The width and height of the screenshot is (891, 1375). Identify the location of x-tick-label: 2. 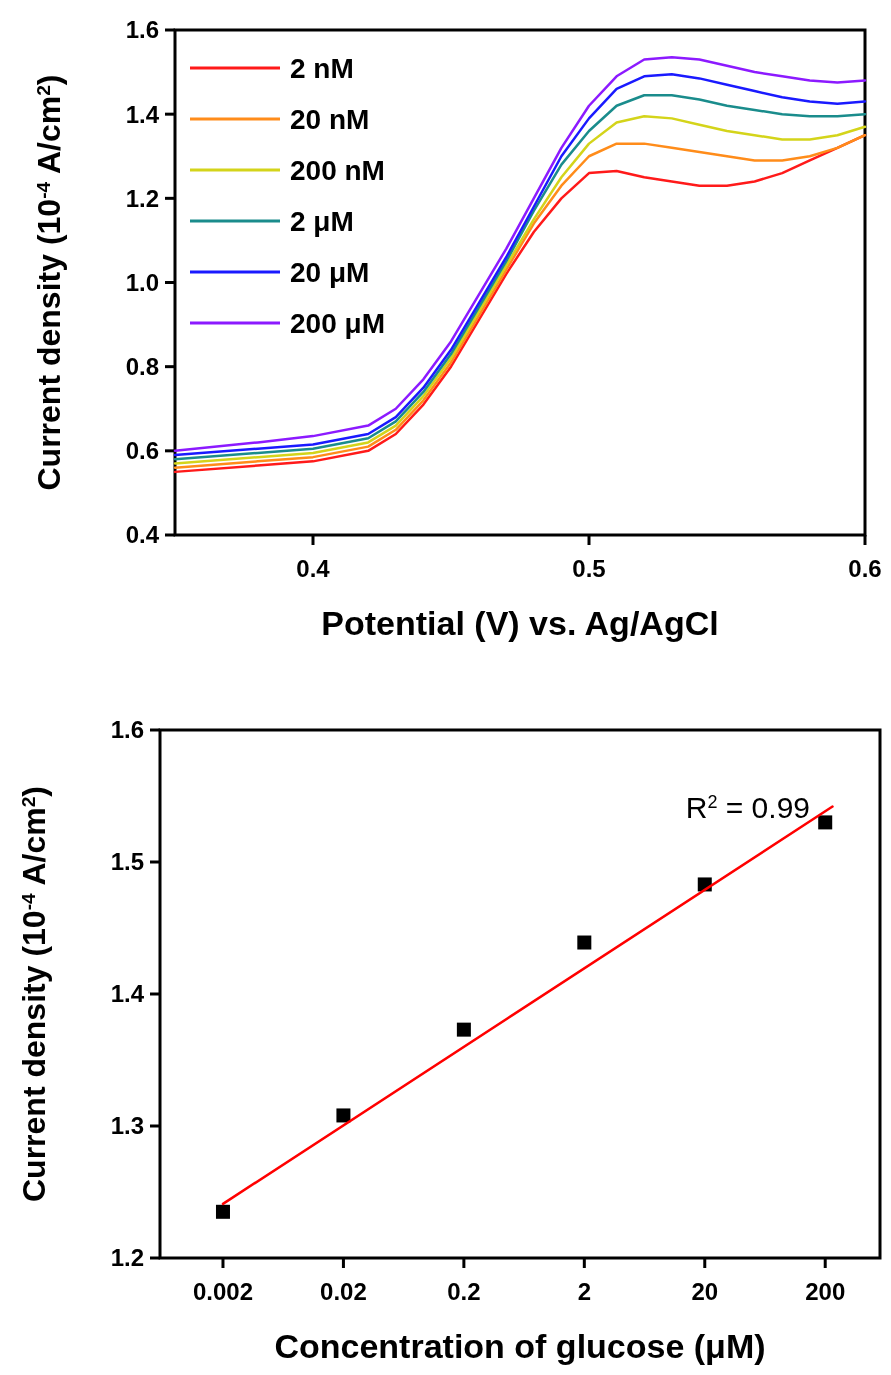
(584, 1291).